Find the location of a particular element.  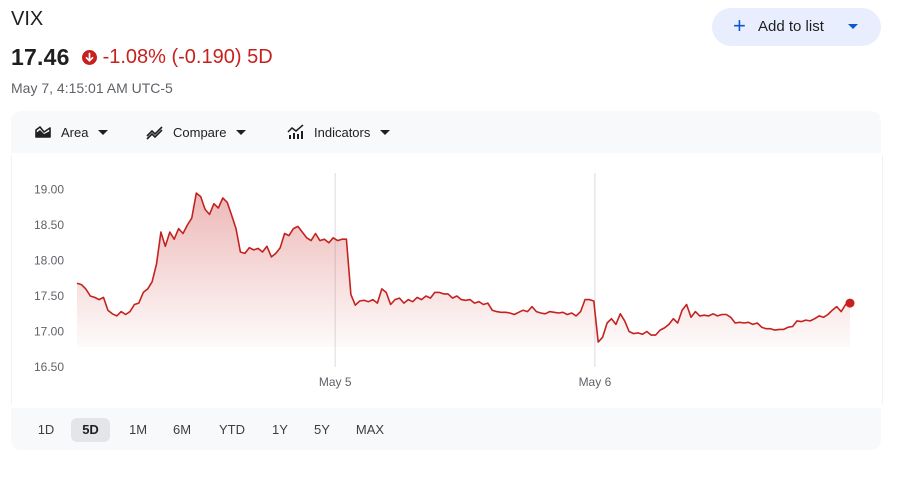

chart-toolbar: Area Compare Indicators is located at coordinates (446, 132).